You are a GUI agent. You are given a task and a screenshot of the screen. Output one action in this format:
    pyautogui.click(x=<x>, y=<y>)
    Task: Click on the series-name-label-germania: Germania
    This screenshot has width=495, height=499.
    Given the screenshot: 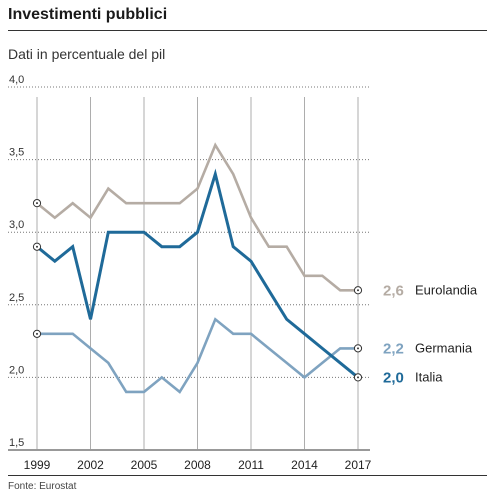 What is the action you would take?
    pyautogui.click(x=444, y=347)
    